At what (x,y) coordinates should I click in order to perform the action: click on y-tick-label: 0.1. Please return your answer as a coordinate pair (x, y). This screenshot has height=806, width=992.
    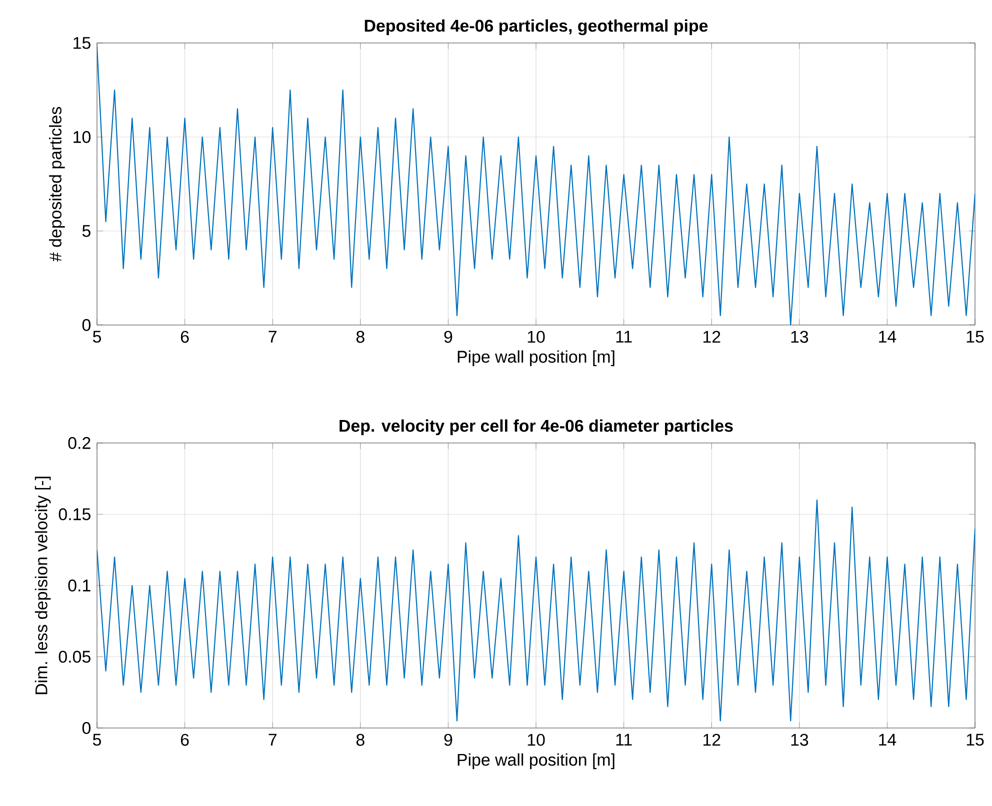
    Looking at the image, I should click on (79, 586).